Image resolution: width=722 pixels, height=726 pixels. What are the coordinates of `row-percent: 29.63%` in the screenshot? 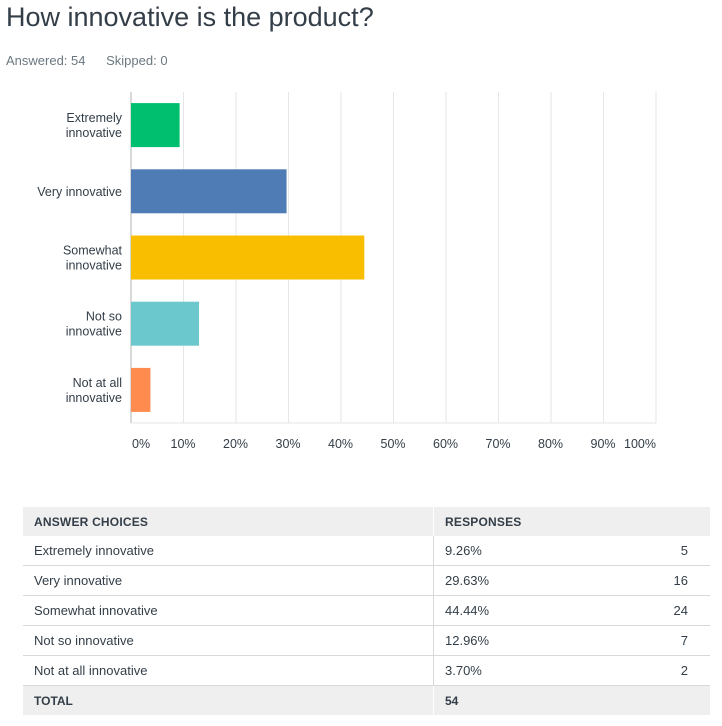 It's located at (504, 580).